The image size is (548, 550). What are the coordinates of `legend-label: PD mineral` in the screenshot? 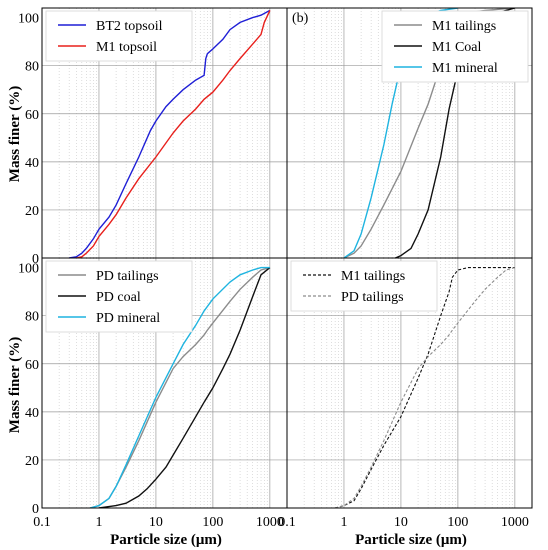 It's located at (128, 318).